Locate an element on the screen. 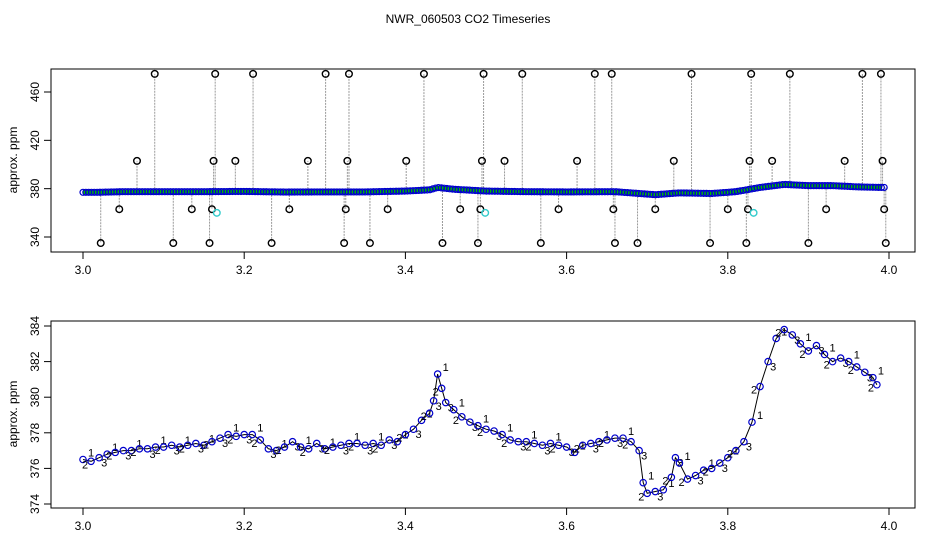 Image resolution: width=936 pixels, height=545 pixels. top-flagged-markers is located at coordinates (485, 212).